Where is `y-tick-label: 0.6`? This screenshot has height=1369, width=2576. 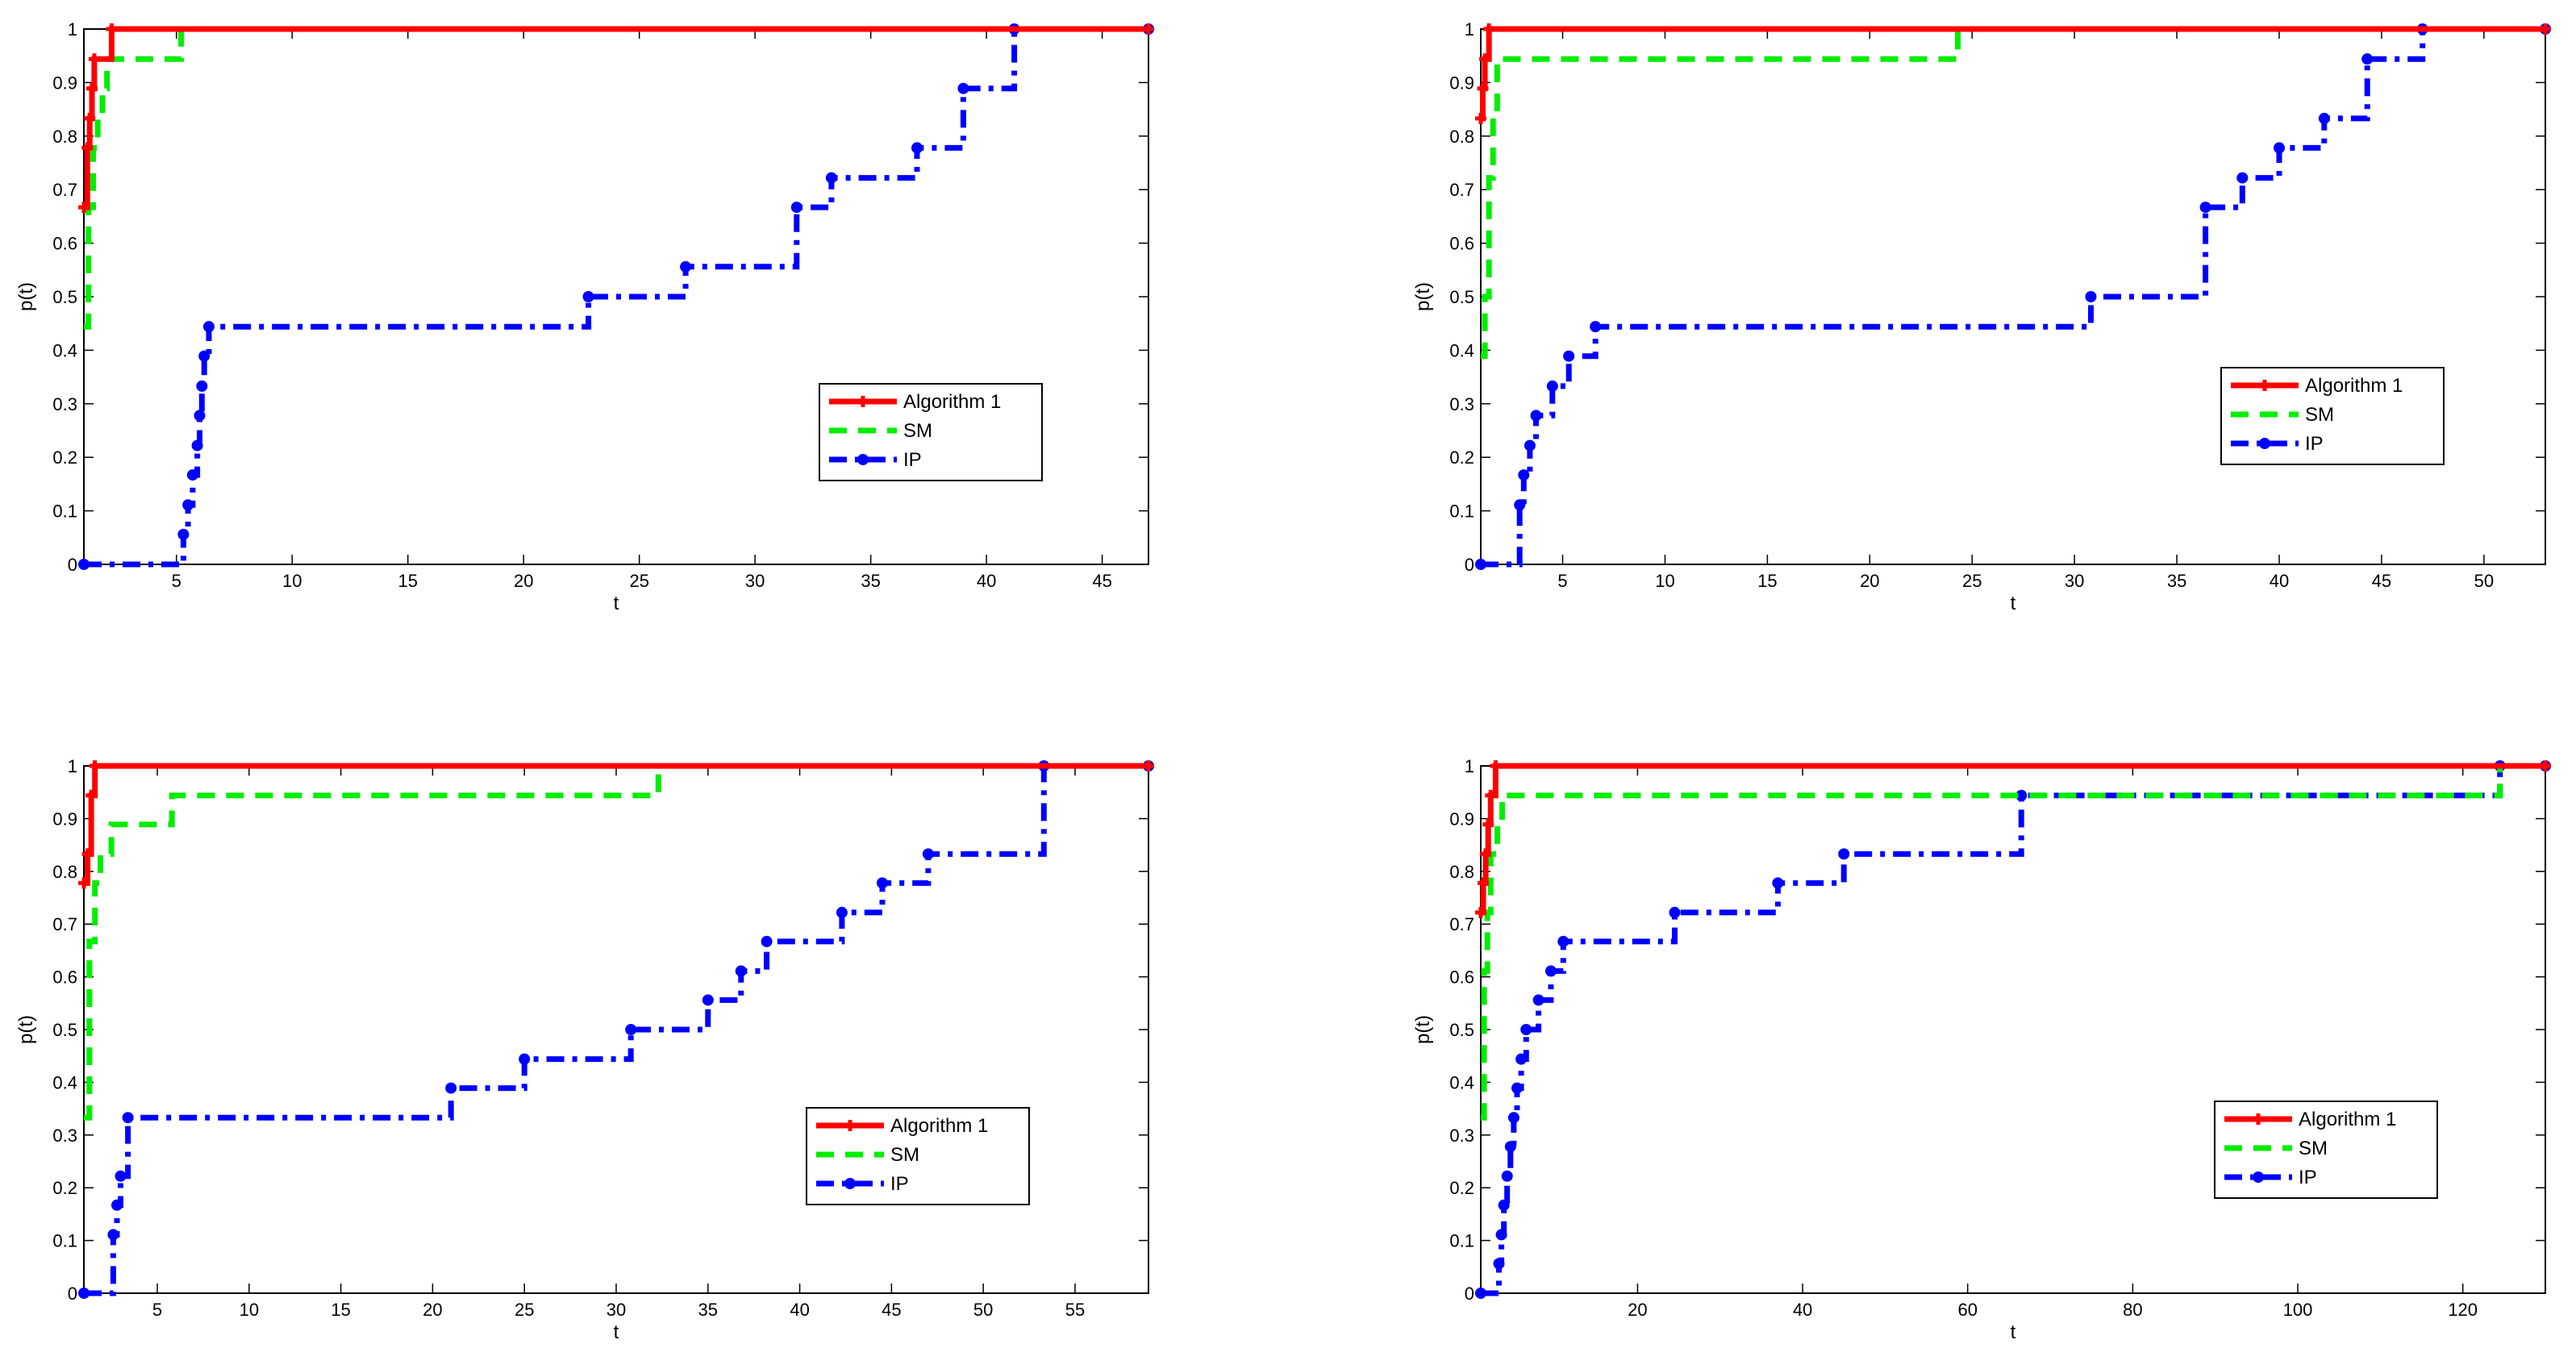
y-tick-label: 0.6 is located at coordinates (1461, 978).